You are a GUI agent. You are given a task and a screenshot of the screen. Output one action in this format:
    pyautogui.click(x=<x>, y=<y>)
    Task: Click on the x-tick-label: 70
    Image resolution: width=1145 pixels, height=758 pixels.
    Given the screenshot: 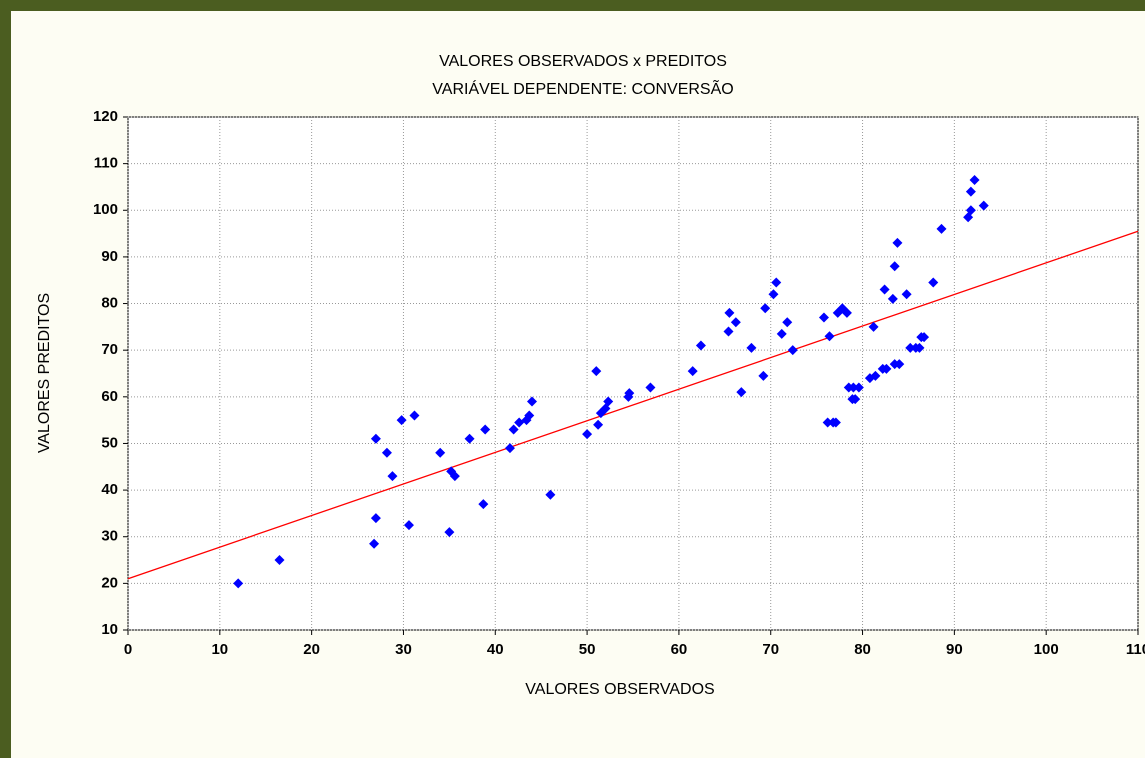 What is the action you would take?
    pyautogui.click(x=770, y=649)
    